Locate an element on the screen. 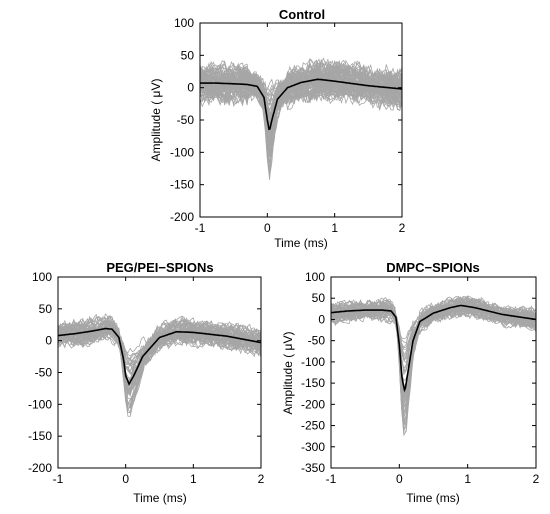  panel-title: Control is located at coordinates (302, 14).